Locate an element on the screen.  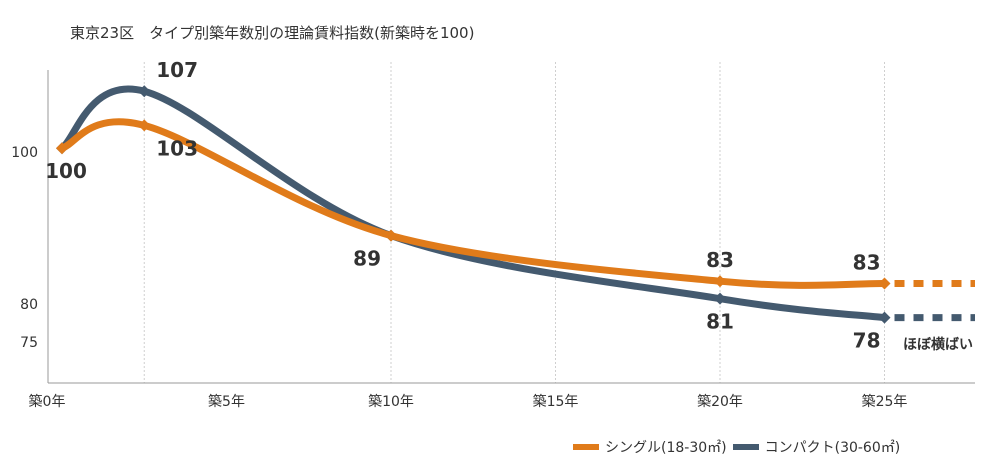
legend-item-compact: コンパクト(30-60㎡) is located at coordinates (816, 447).